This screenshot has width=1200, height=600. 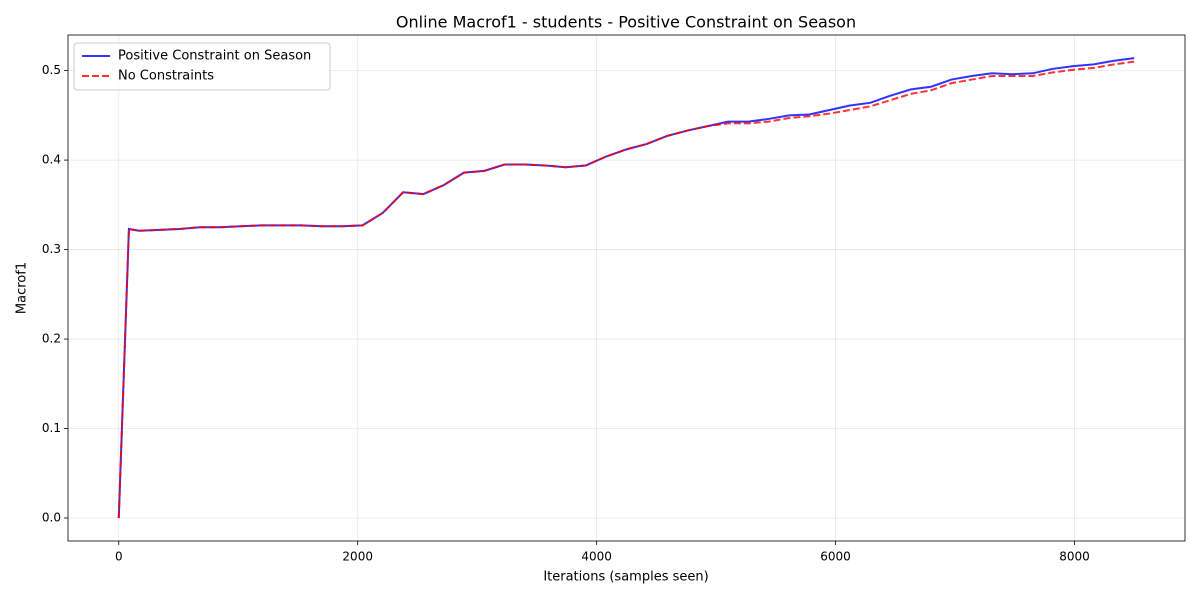 What do you see at coordinates (357, 557) in the screenshot?
I see `x-tick-label: 2000` at bounding box center [357, 557].